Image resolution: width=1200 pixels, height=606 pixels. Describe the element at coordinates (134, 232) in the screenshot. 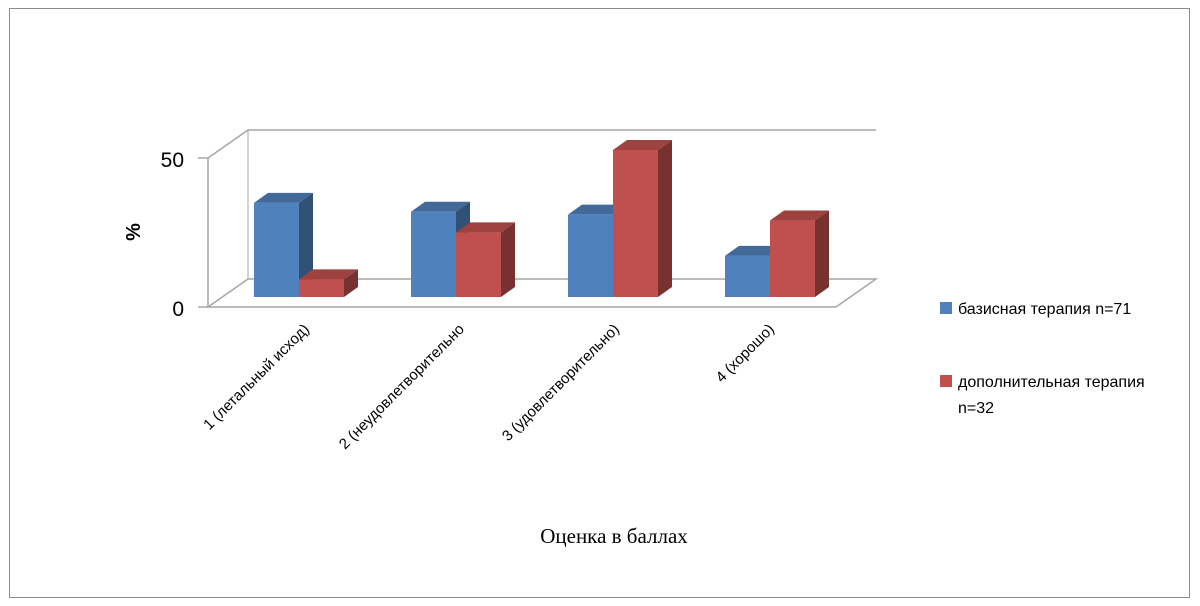

I see `y-axis-label: %` at that location.